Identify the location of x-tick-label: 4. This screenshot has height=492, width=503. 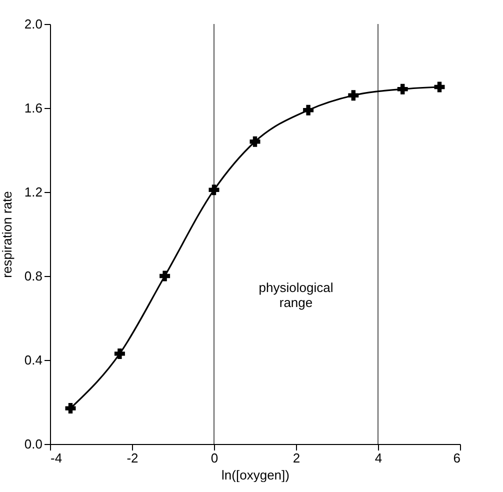
(378, 458).